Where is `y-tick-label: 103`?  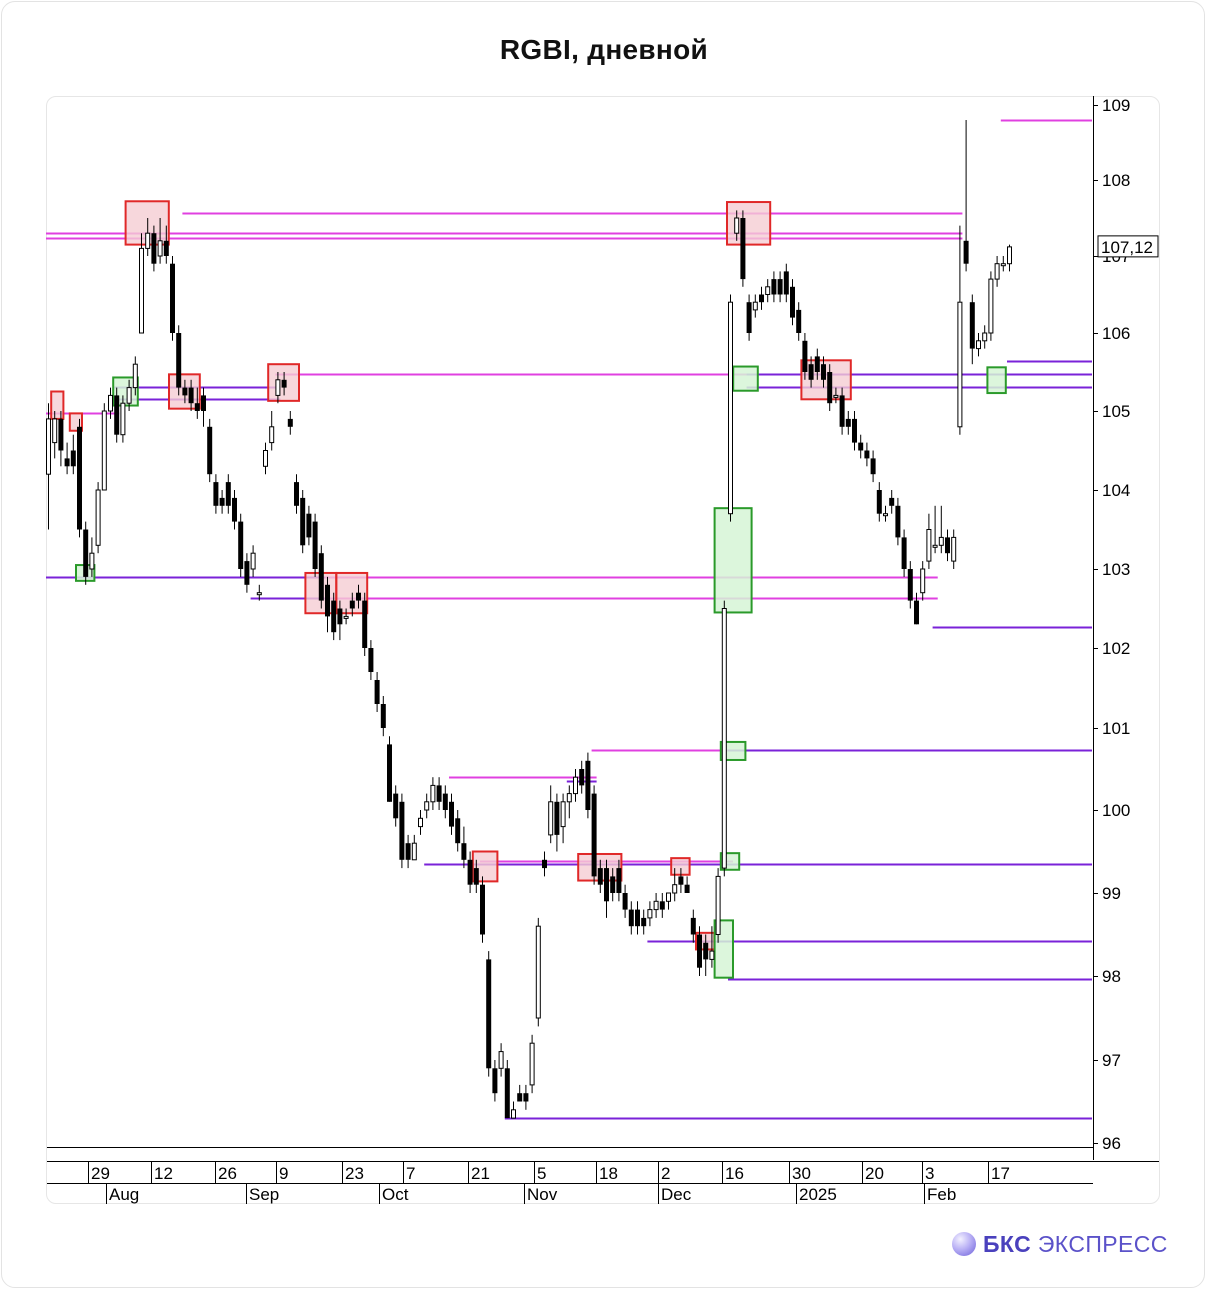
y-tick-label: 103 is located at coordinates (1116, 569).